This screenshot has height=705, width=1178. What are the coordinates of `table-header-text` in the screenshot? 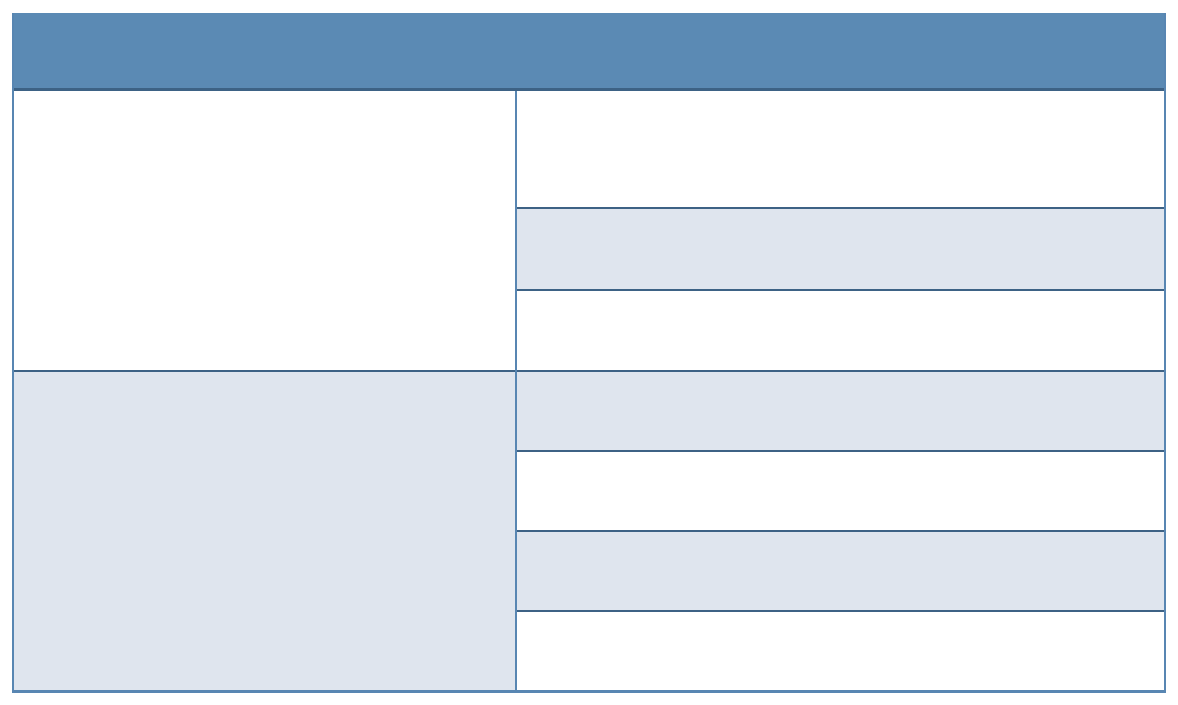 It's located at (589, 24).